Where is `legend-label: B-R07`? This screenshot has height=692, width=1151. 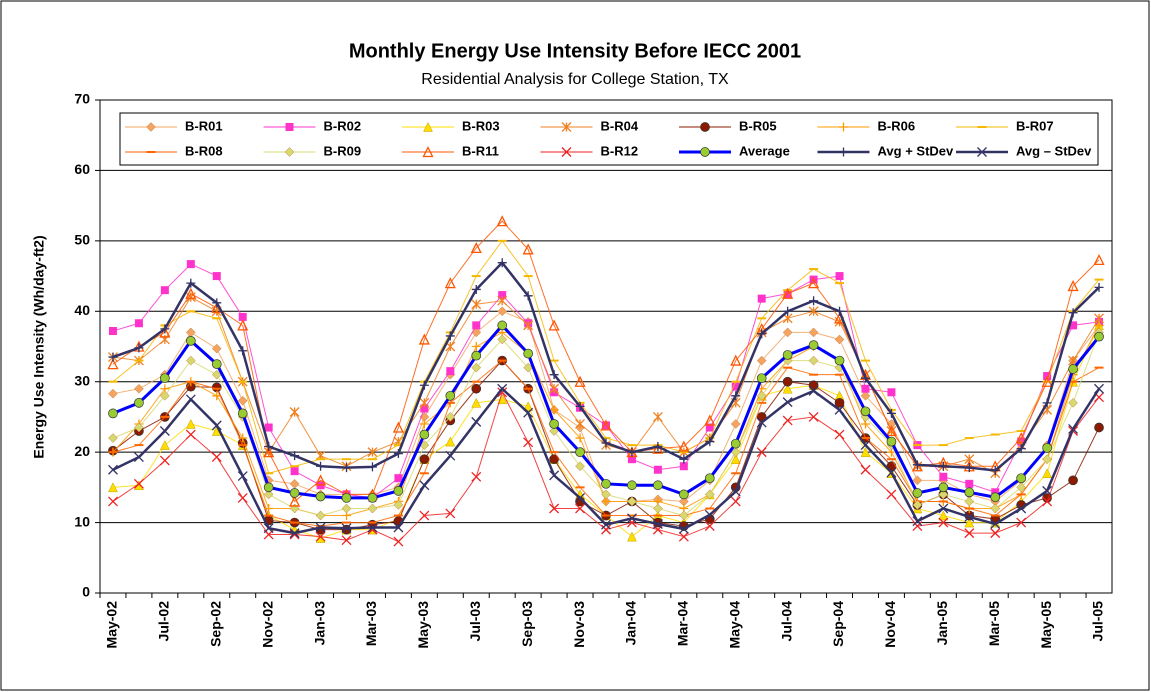 legend-label: B-R07 is located at coordinates (1035, 125).